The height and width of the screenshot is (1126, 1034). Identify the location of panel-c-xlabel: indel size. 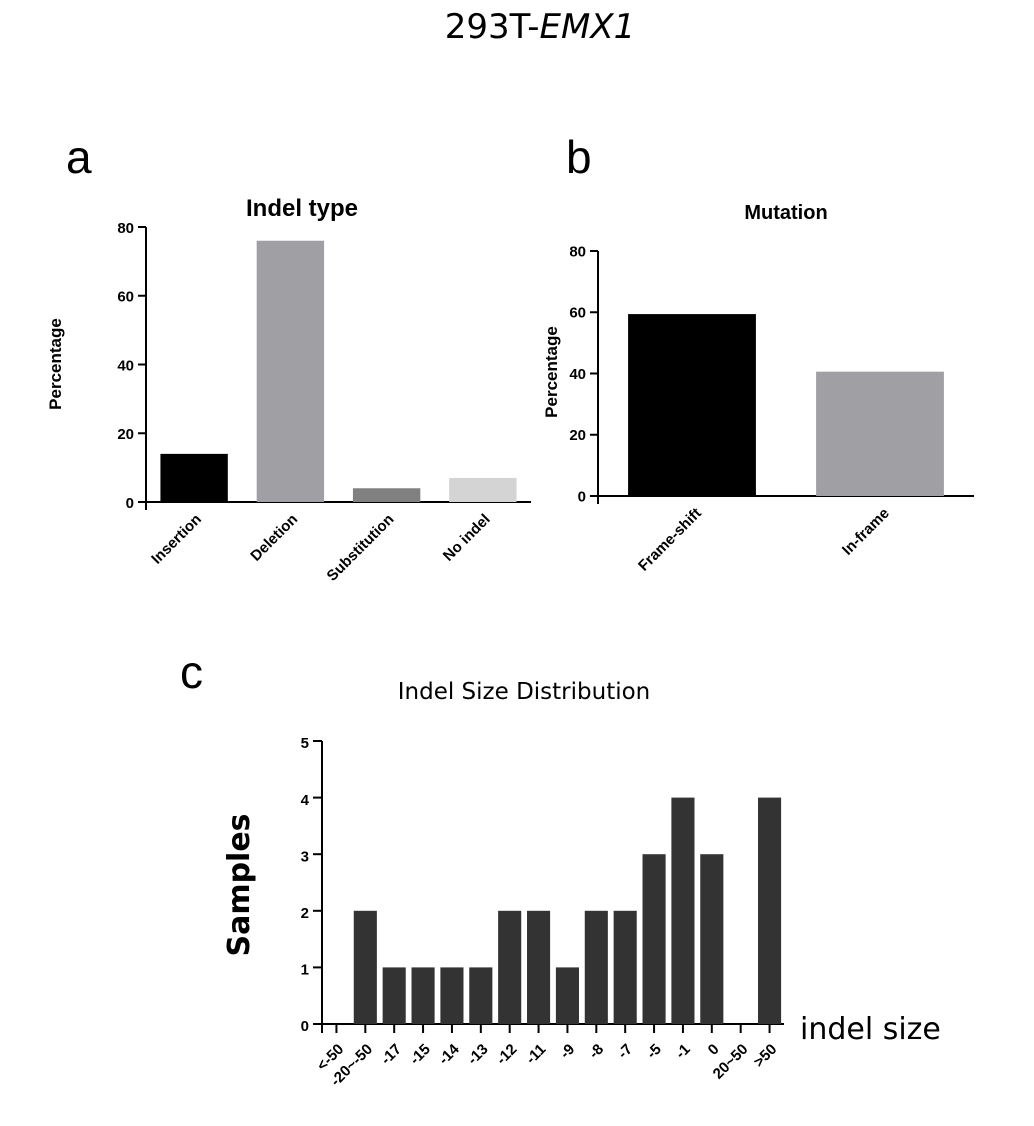
(870, 1029).